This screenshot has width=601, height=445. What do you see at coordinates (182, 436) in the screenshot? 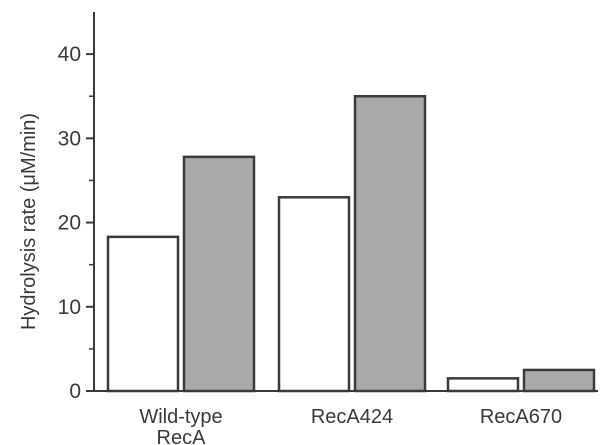
I see `x-category-label: RecA` at bounding box center [182, 436].